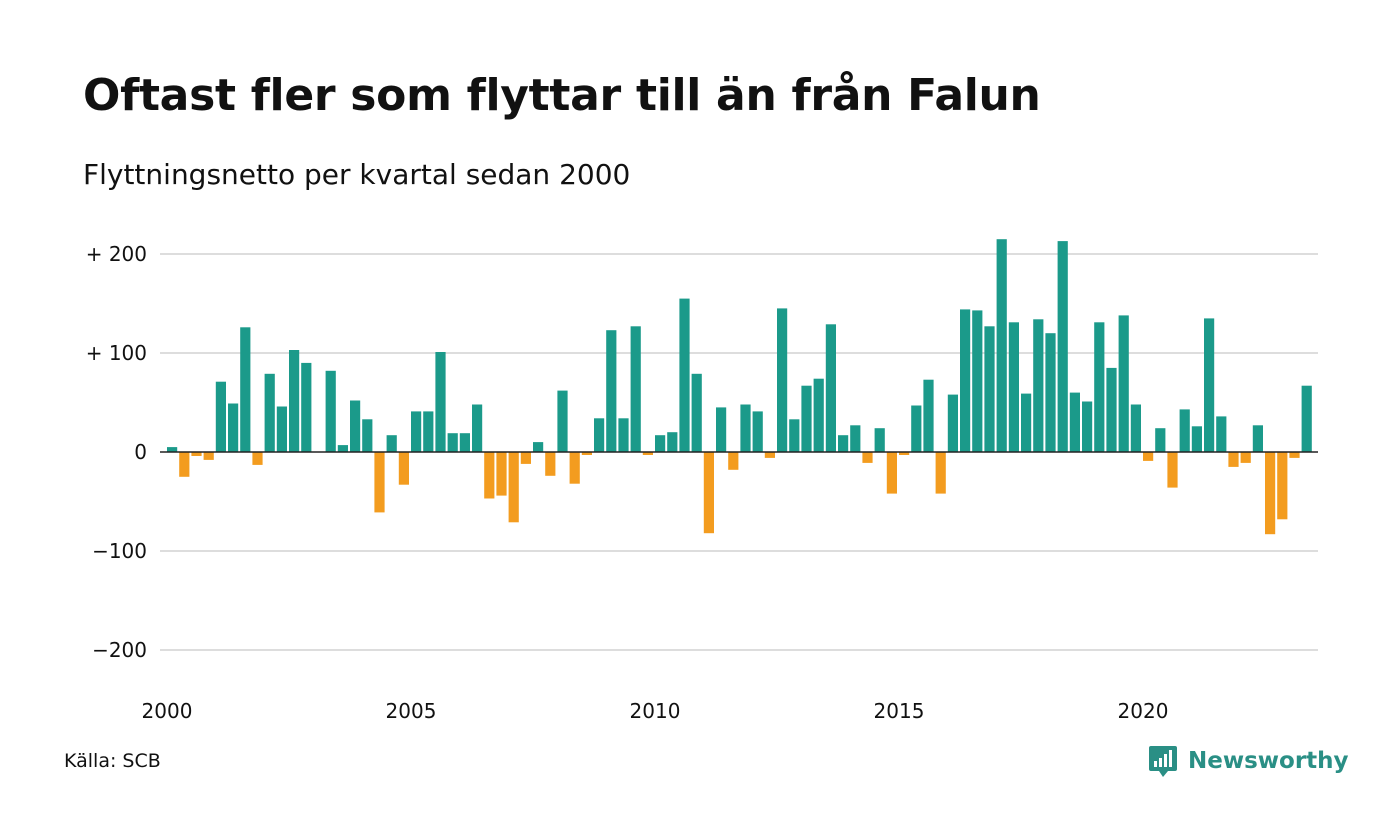 This screenshot has width=1400, height=840. I want to click on y-tick-label: −200, so click(119, 650).